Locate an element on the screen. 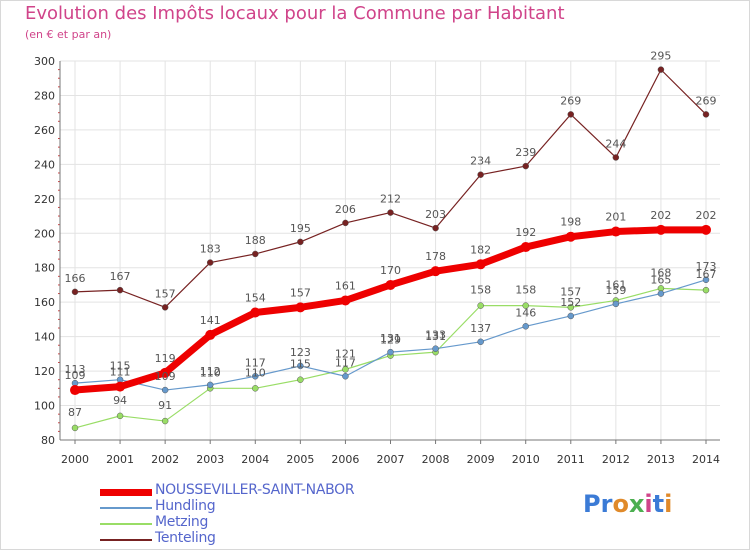 The image size is (750, 550). data-label-metzing: 131 is located at coordinates (435, 336).